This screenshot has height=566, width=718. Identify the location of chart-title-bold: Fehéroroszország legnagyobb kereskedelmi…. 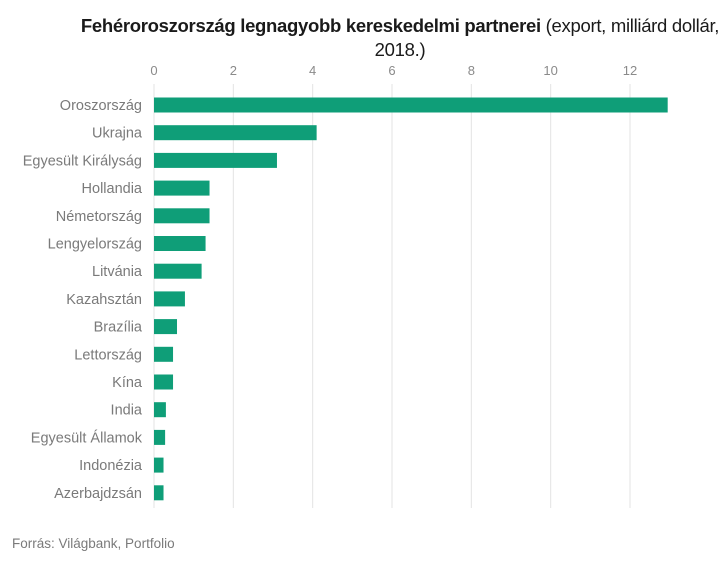
(310, 25).